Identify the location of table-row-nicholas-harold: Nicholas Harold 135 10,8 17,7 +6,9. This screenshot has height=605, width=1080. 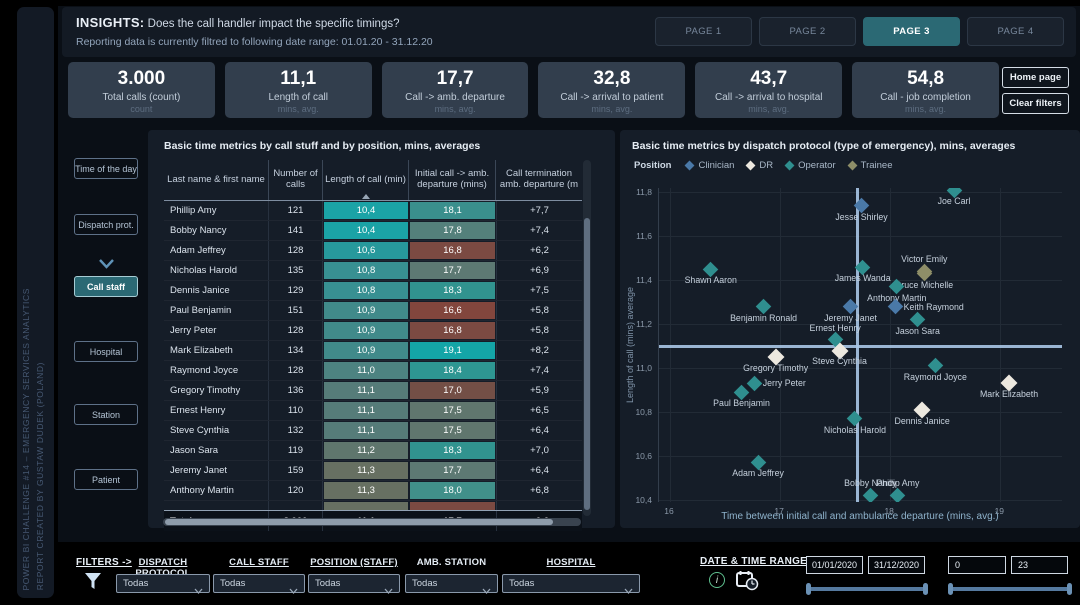
(373, 271).